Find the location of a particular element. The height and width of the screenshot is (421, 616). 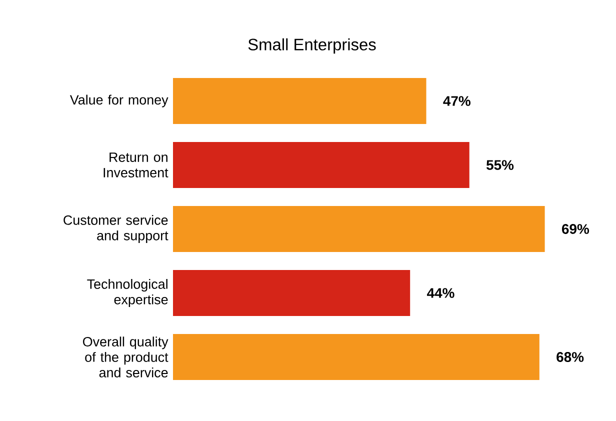

data-label: 44% is located at coordinates (440, 293).